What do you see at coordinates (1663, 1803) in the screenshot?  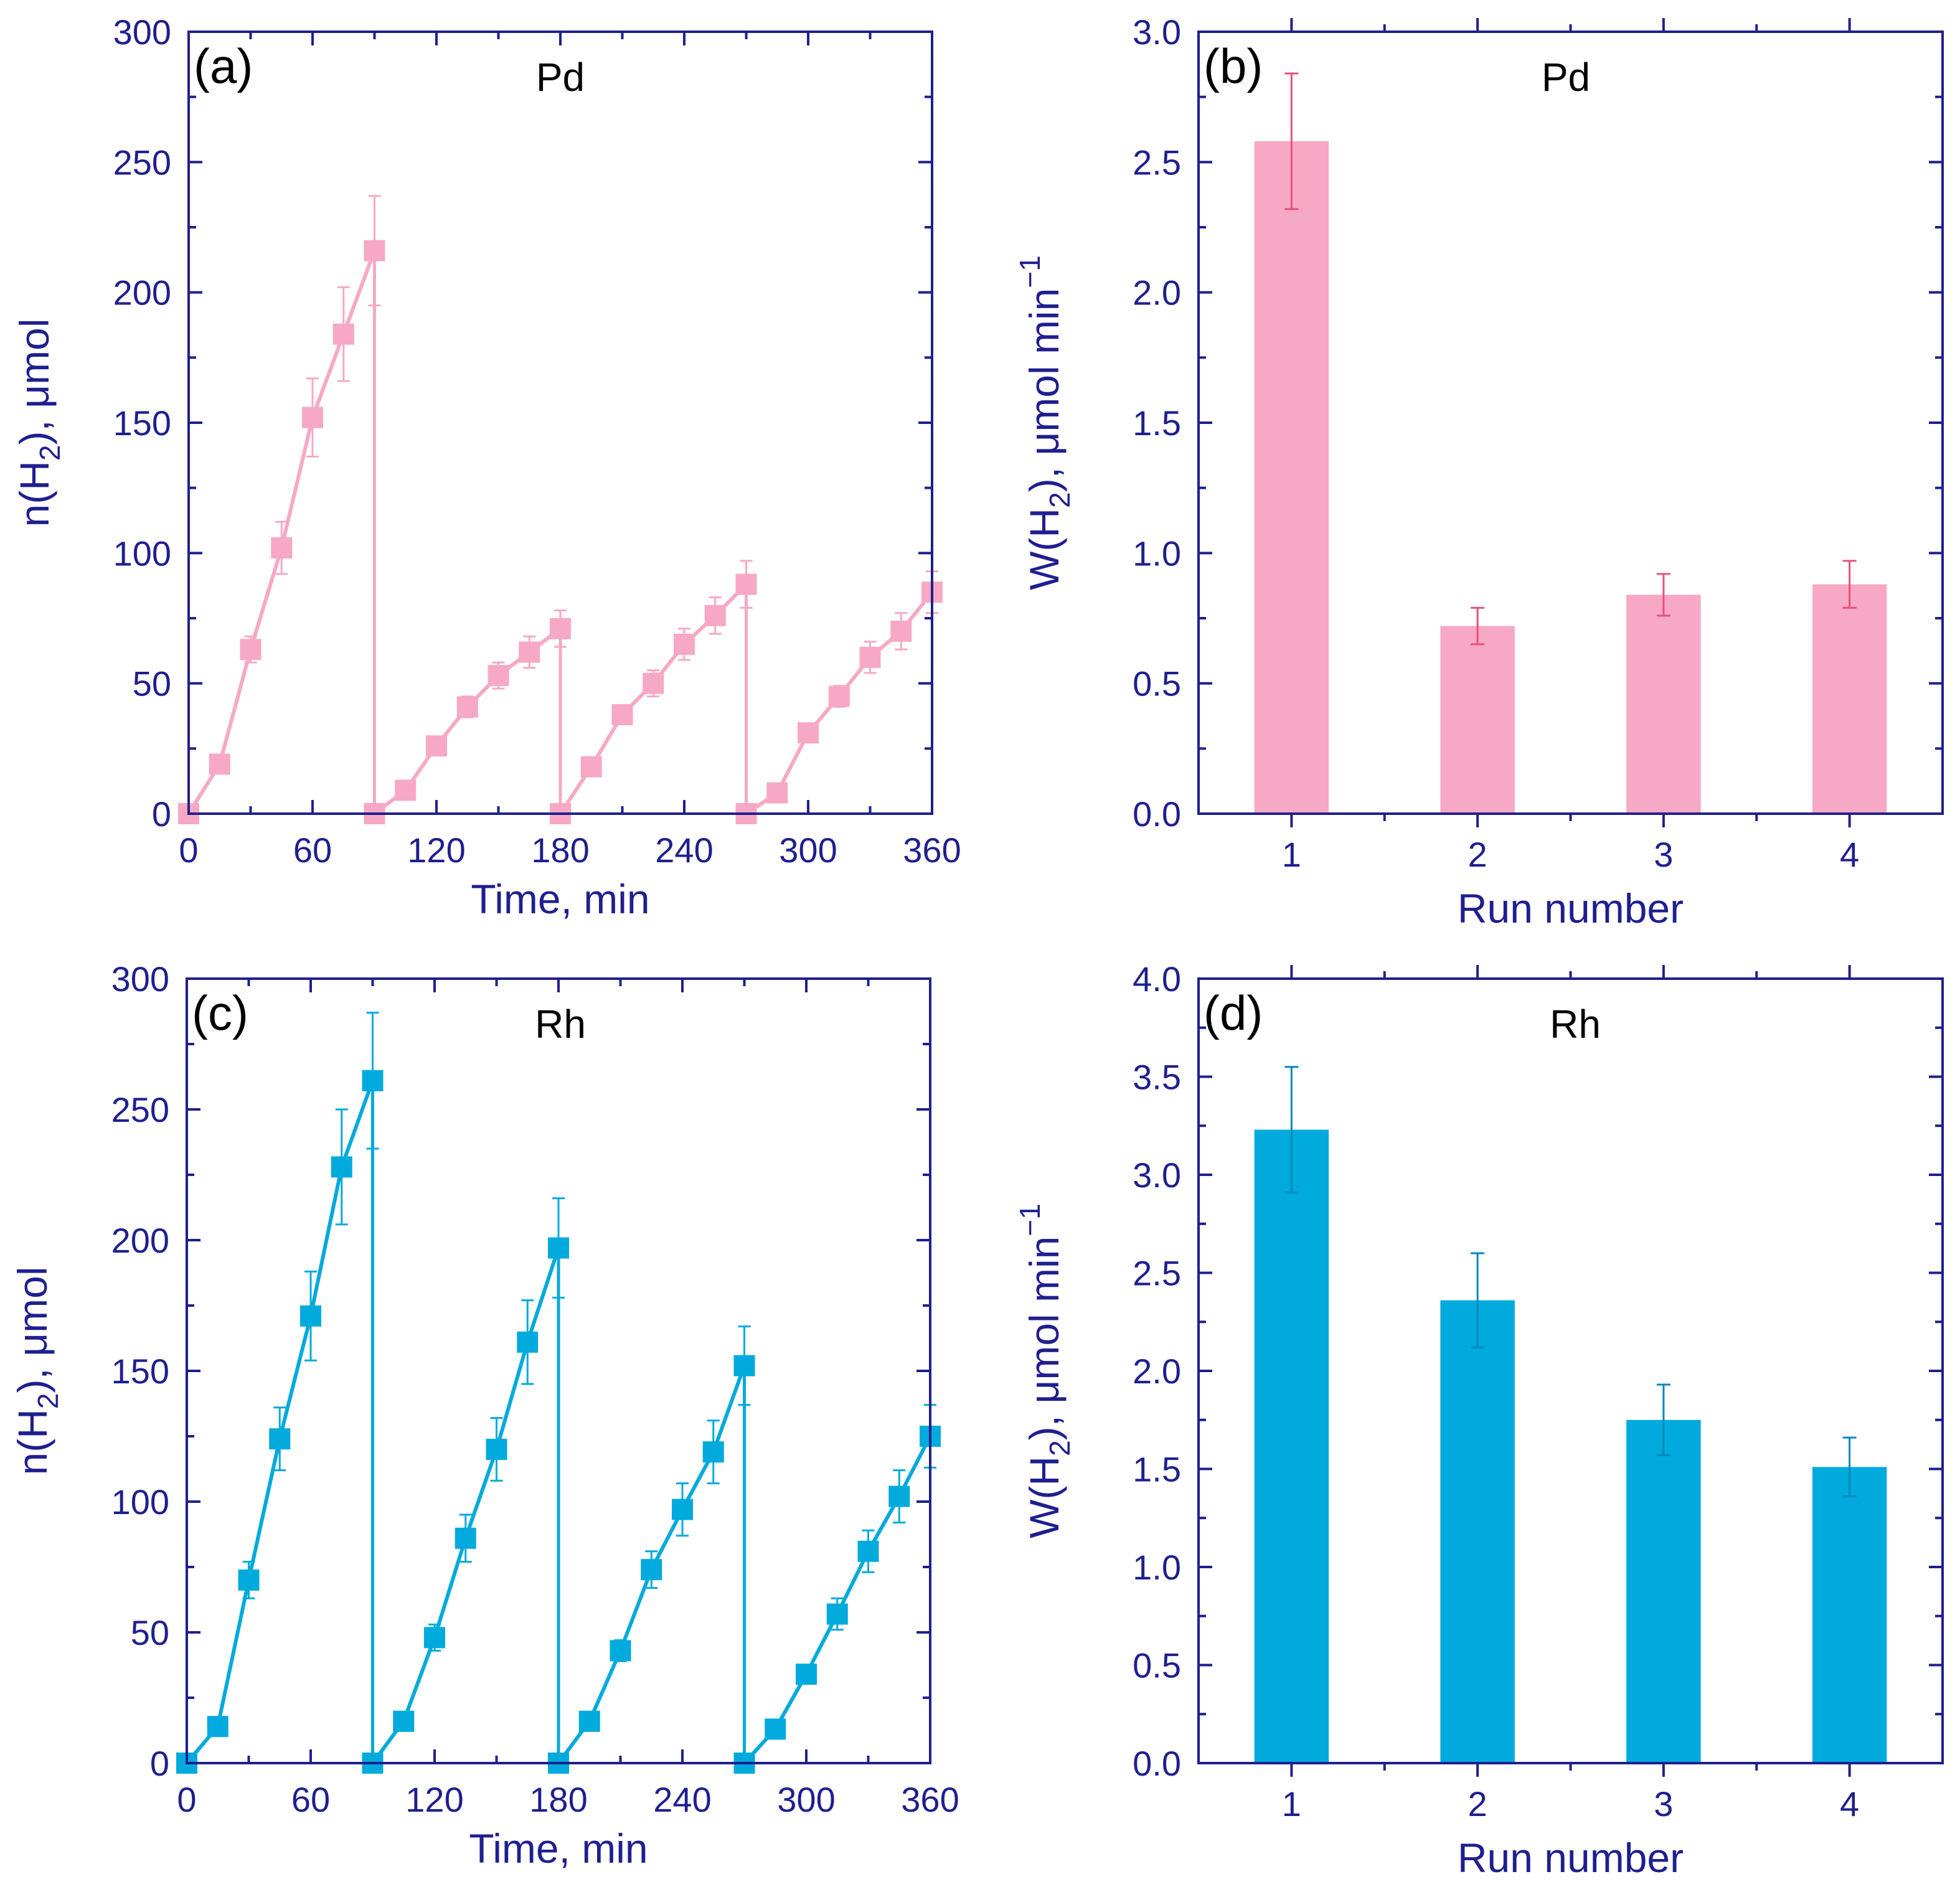 I see `x-tick-label: 3` at bounding box center [1663, 1803].